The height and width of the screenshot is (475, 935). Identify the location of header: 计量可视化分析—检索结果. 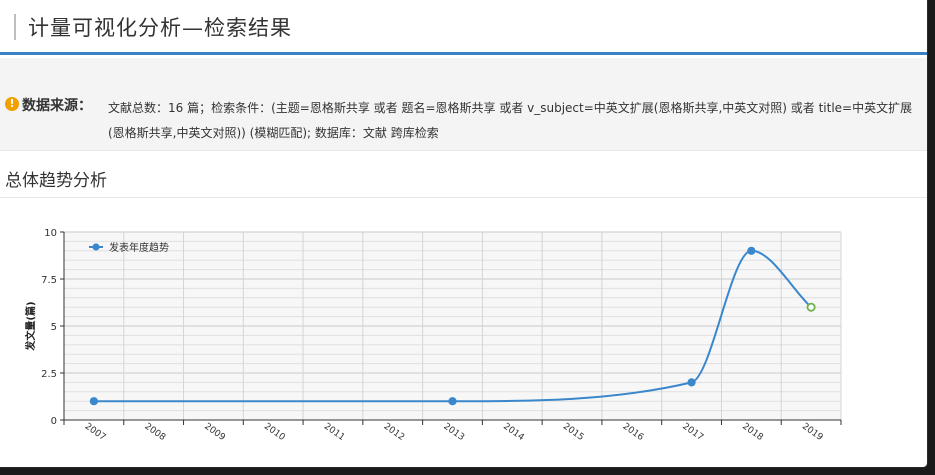
(463, 26).